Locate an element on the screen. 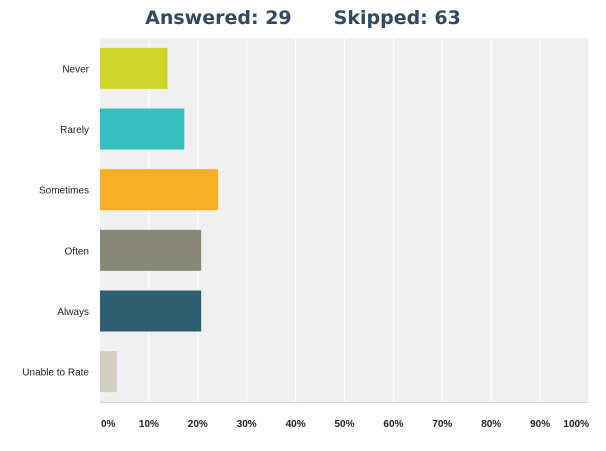 Image resolution: width=606 pixels, height=451 pixels. x-tick-label: 50% is located at coordinates (344, 424).